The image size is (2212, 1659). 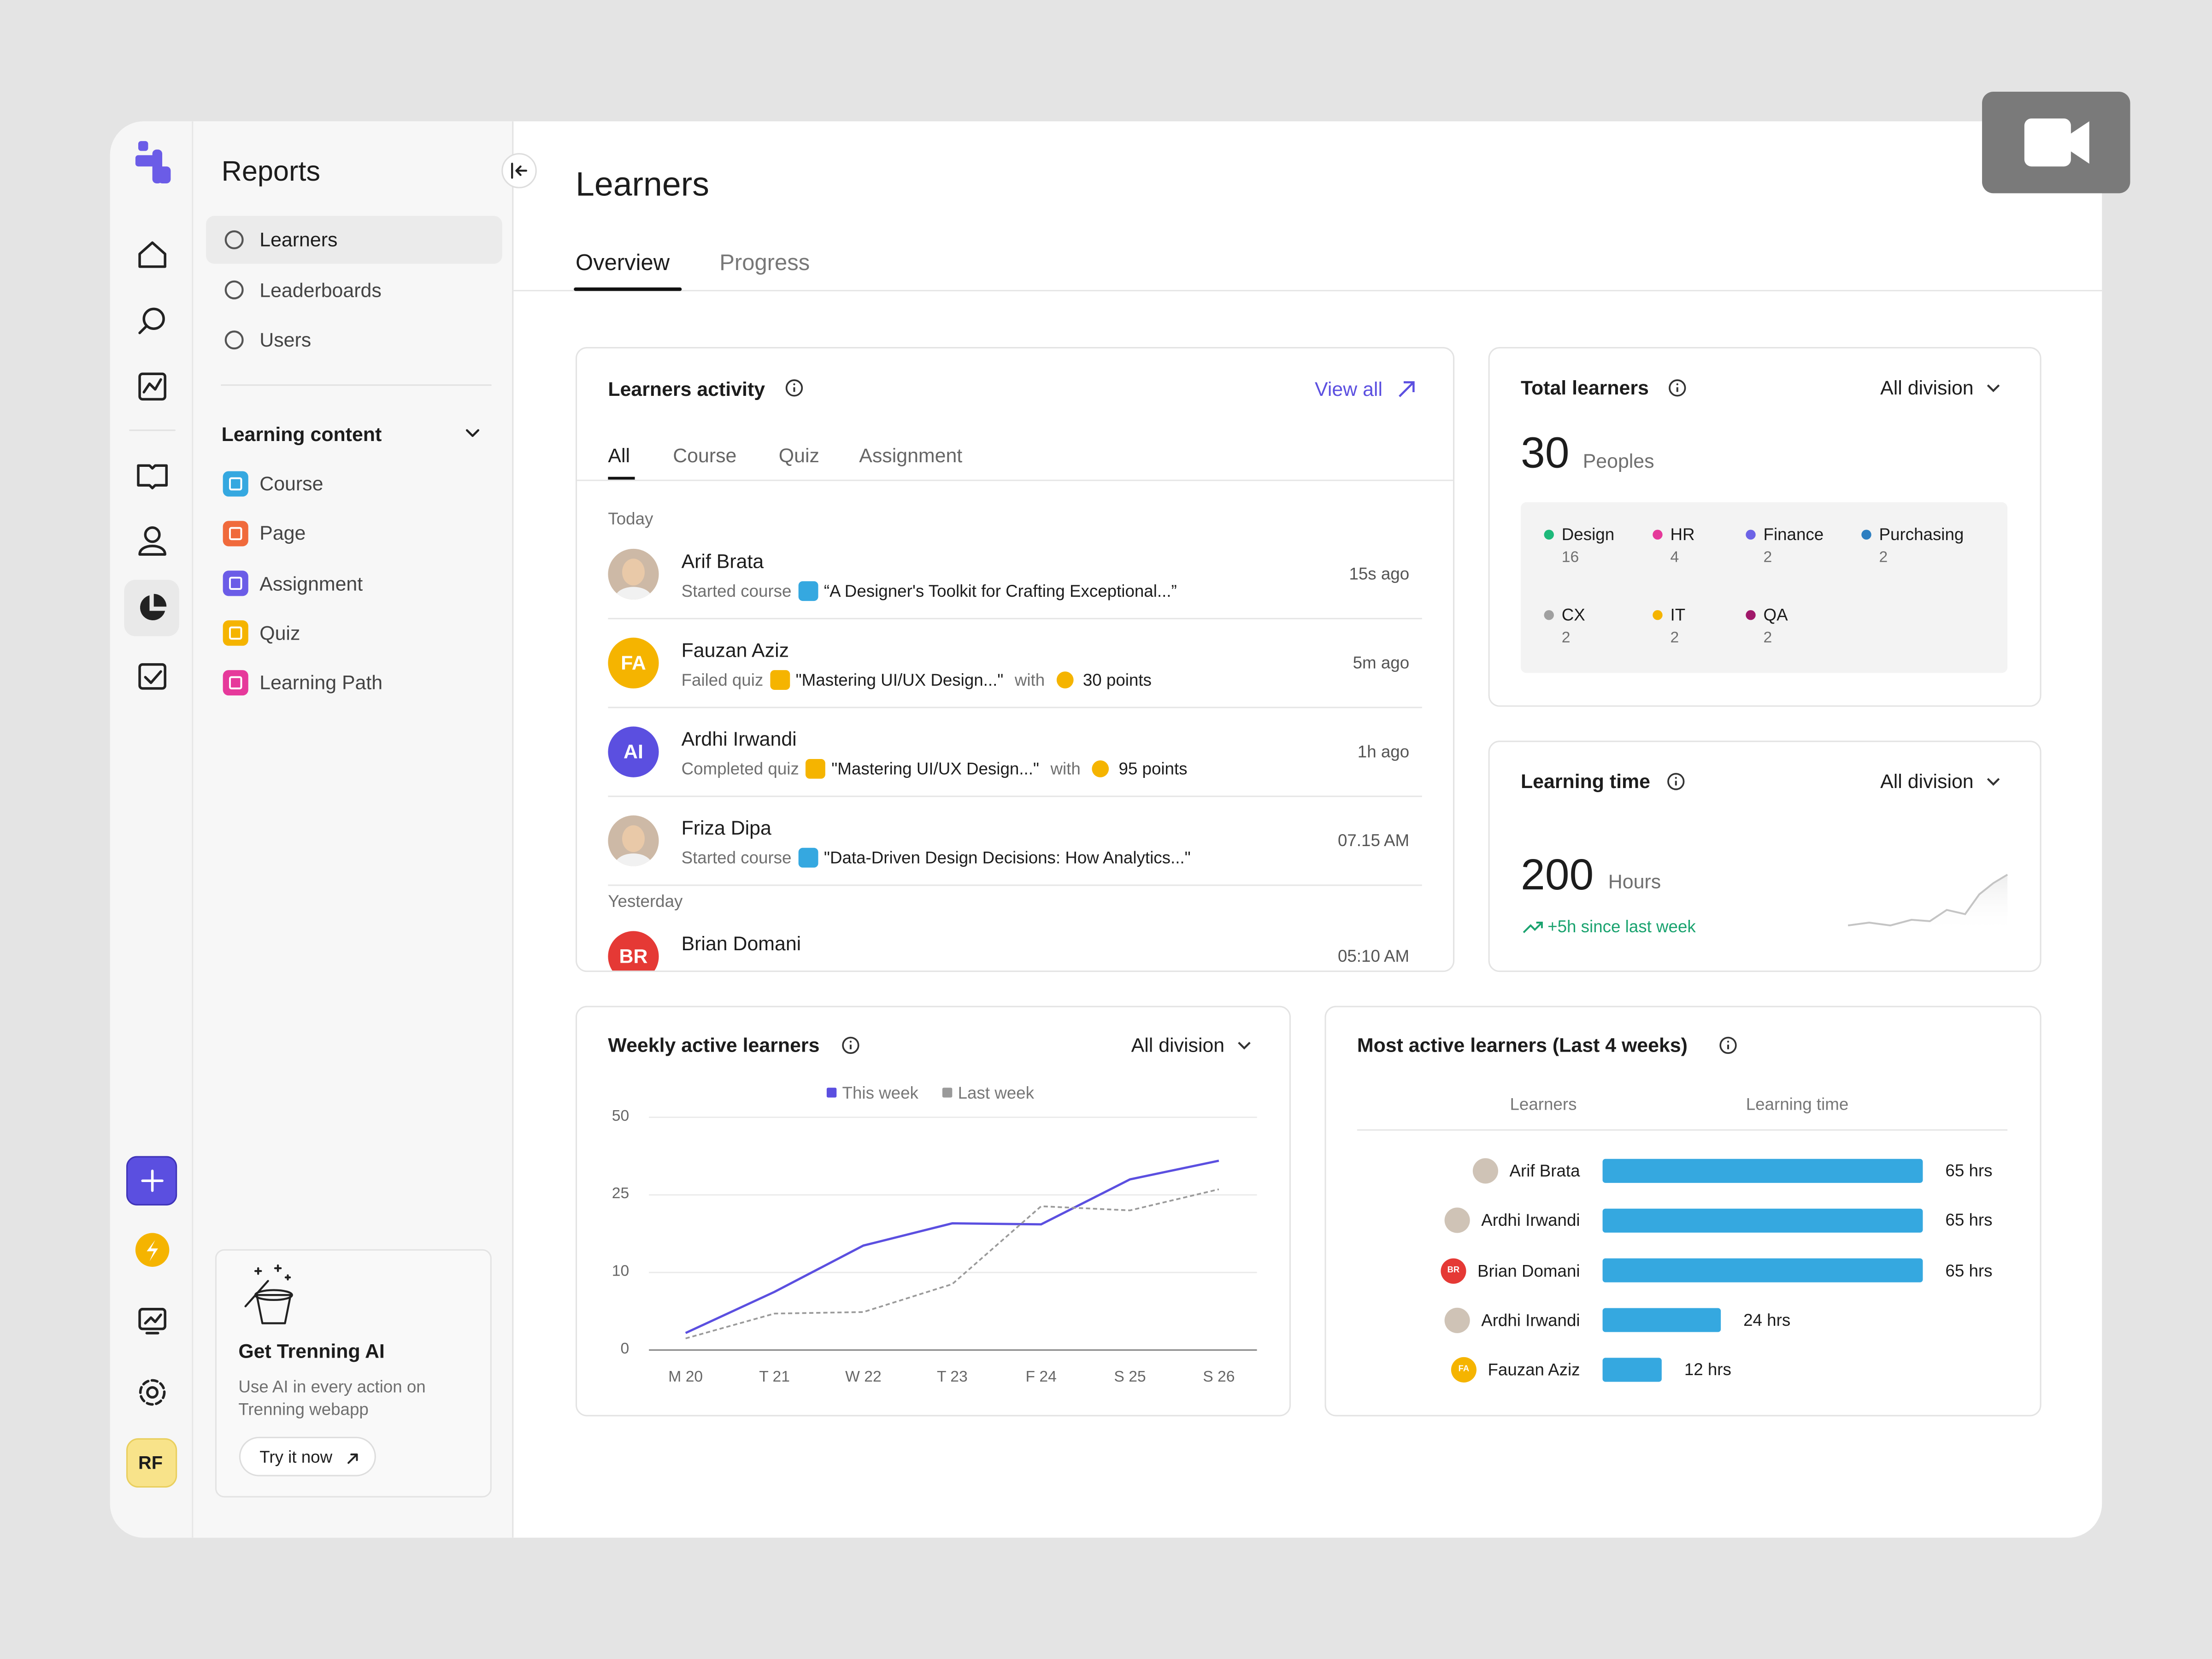 I want to click on points: 30 points, so click(x=1117, y=680).